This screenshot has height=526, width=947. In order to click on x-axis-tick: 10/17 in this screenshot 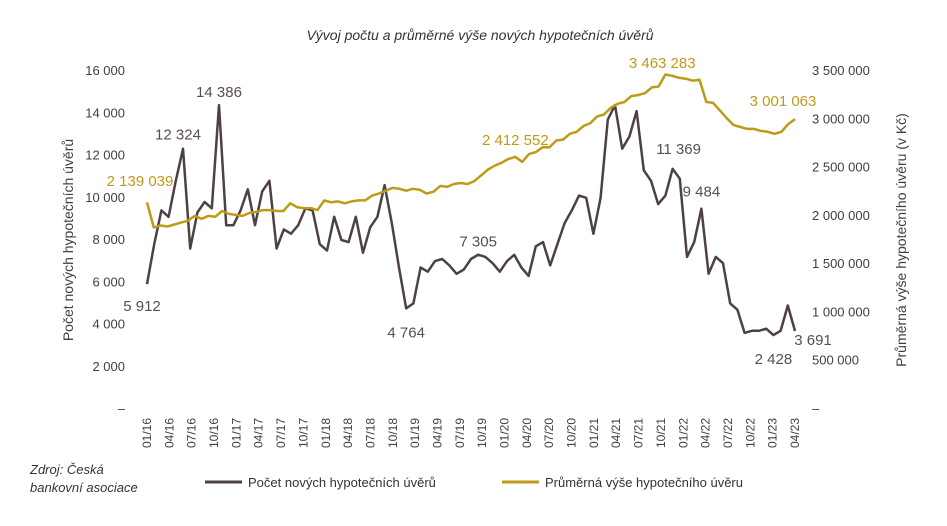, I will do `click(303, 433)`.